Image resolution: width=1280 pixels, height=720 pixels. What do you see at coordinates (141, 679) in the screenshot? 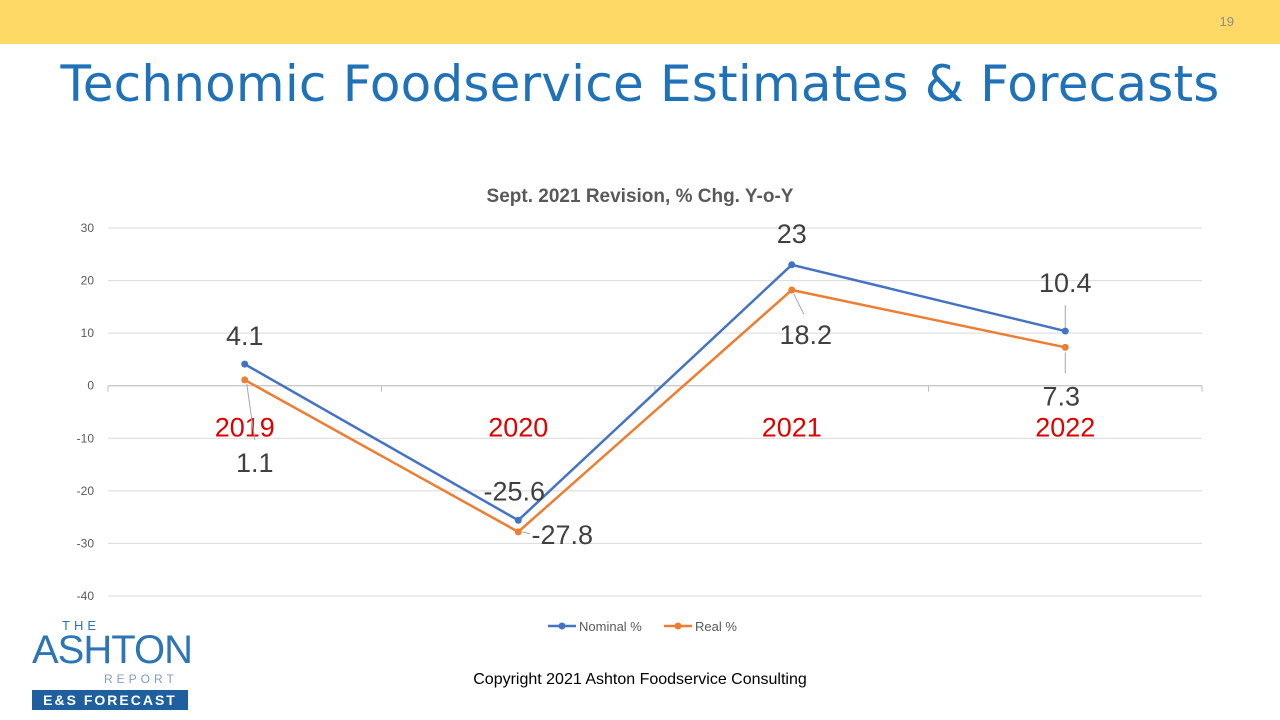
I see `logo-report: REPORT` at bounding box center [141, 679].